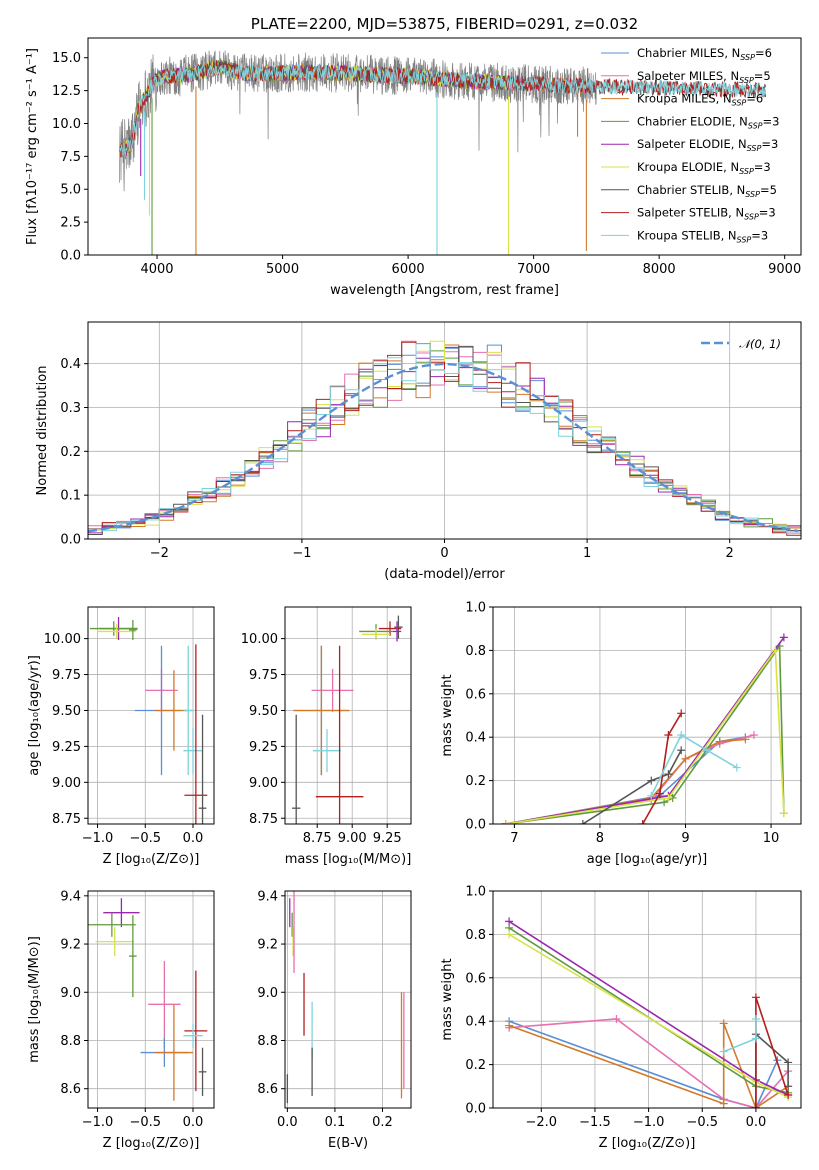  What do you see at coordinates (784, 269) in the screenshot?
I see `x-tick-label: 9000` at bounding box center [784, 269].